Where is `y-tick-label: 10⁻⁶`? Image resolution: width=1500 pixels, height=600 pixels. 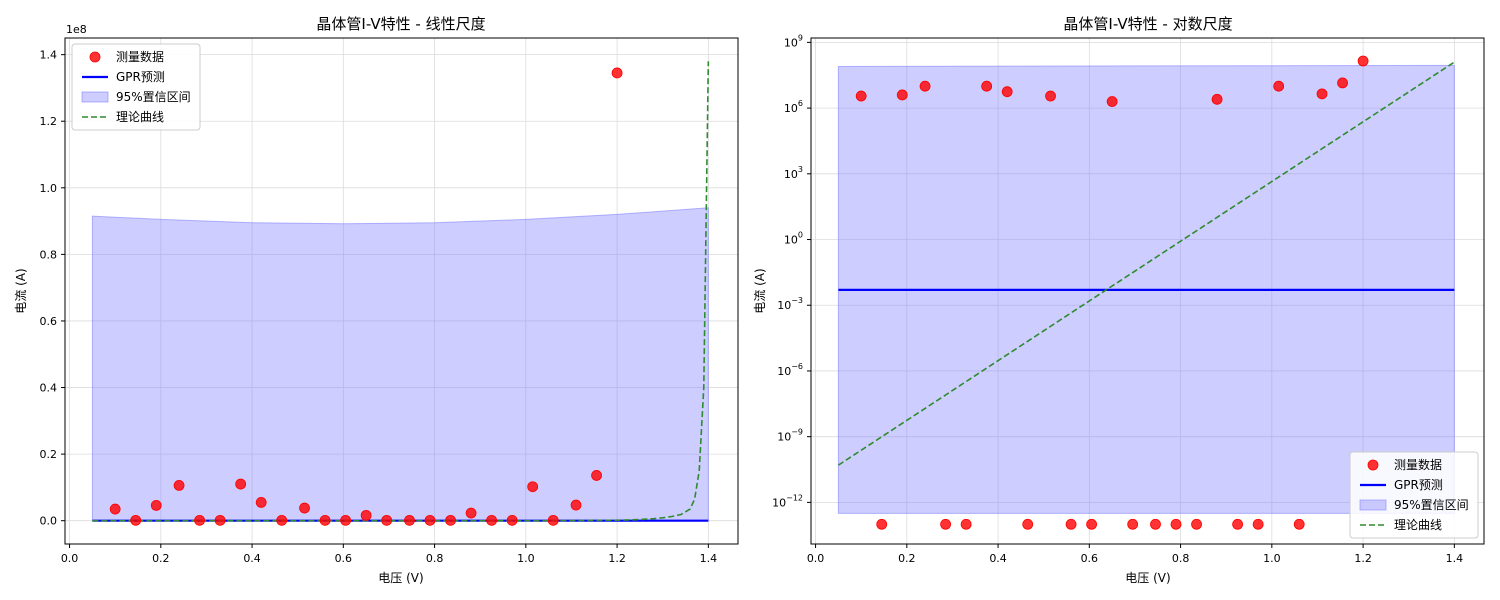 y-tick-label: 10⁻⁶ is located at coordinates (790, 370).